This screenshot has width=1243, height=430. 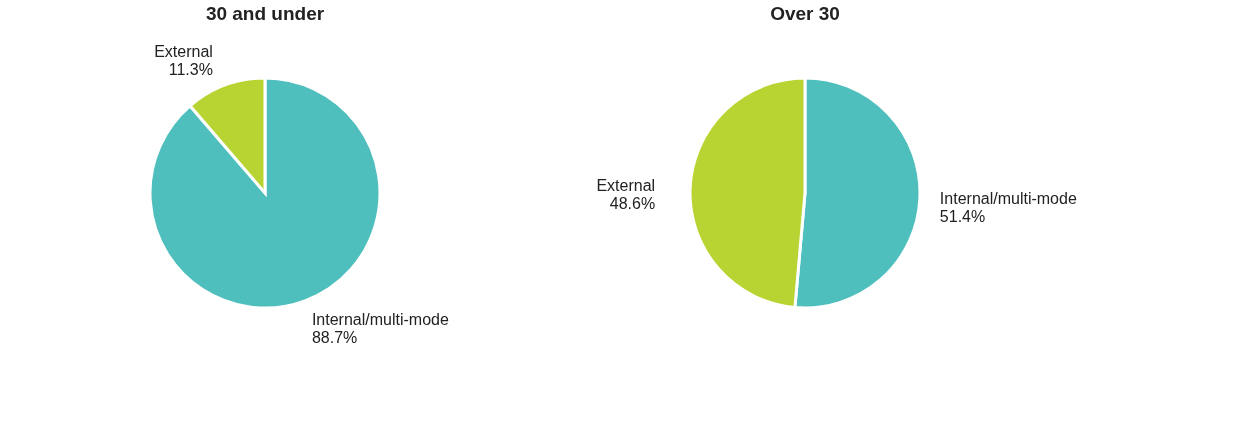 I want to click on data-label: 11.3%, so click(x=190, y=70).